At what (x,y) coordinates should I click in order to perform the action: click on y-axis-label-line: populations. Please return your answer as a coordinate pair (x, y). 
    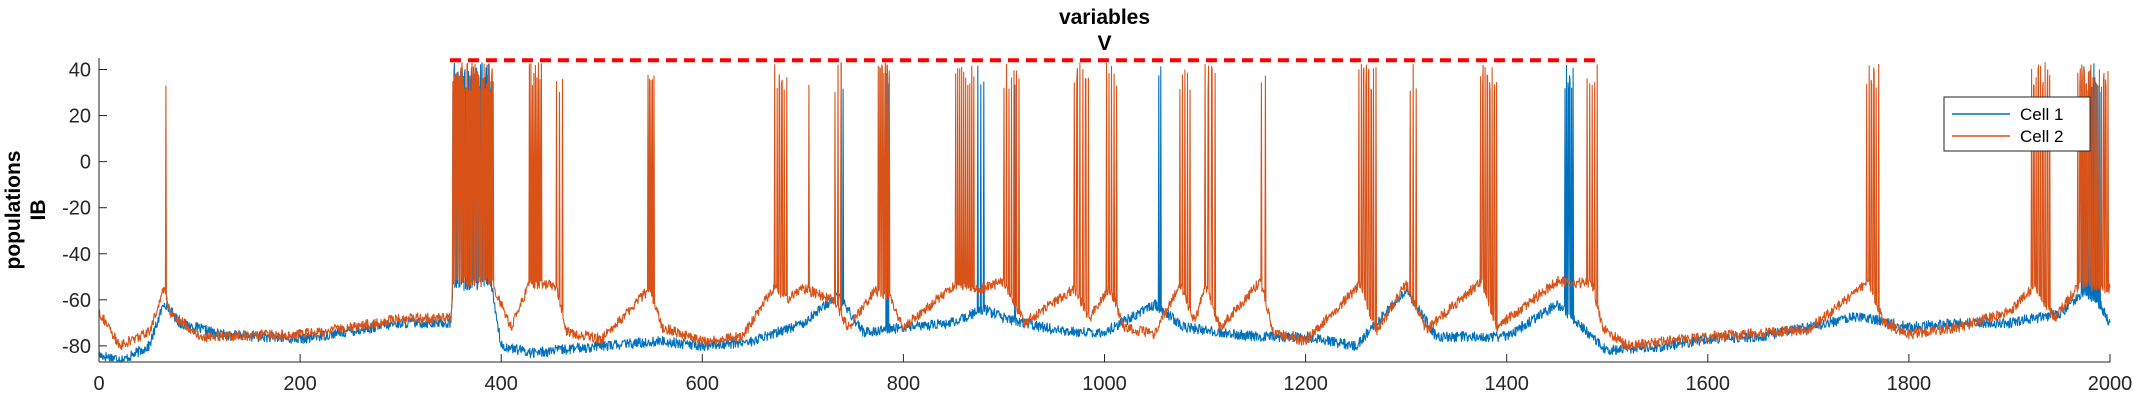
    Looking at the image, I should click on (13, 210).